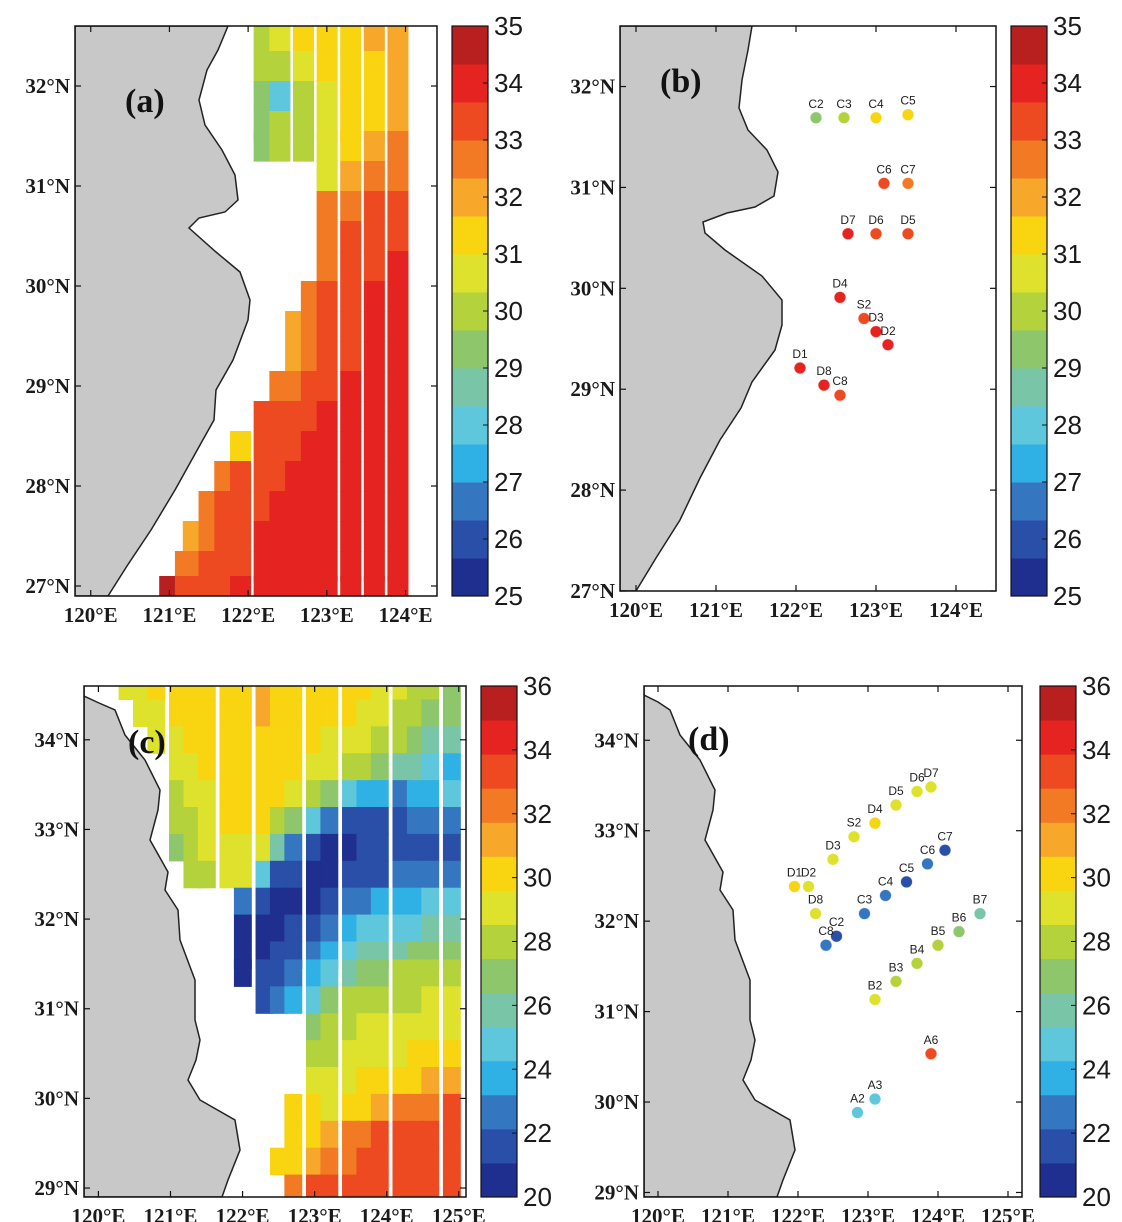 The width and height of the screenshot is (1122, 1222). Describe the element at coordinates (888, 331) in the screenshot. I see `station-label: D2` at that location.